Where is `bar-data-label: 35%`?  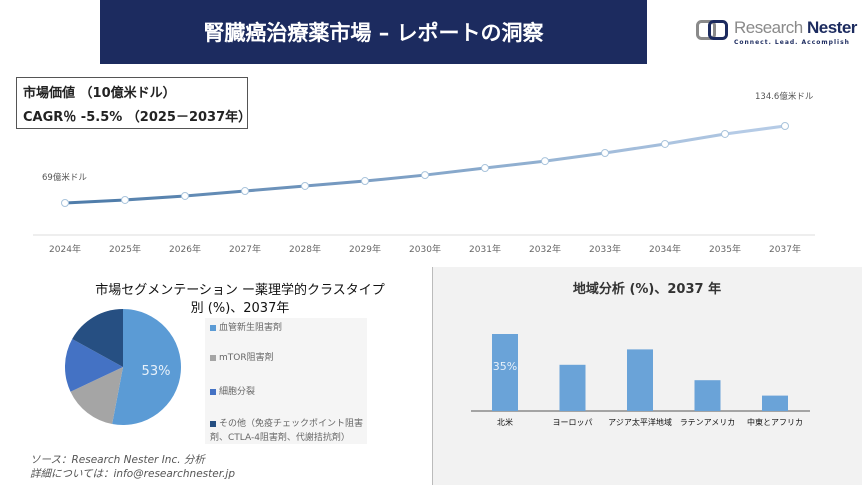 bar-data-label: 35% is located at coordinates (505, 366).